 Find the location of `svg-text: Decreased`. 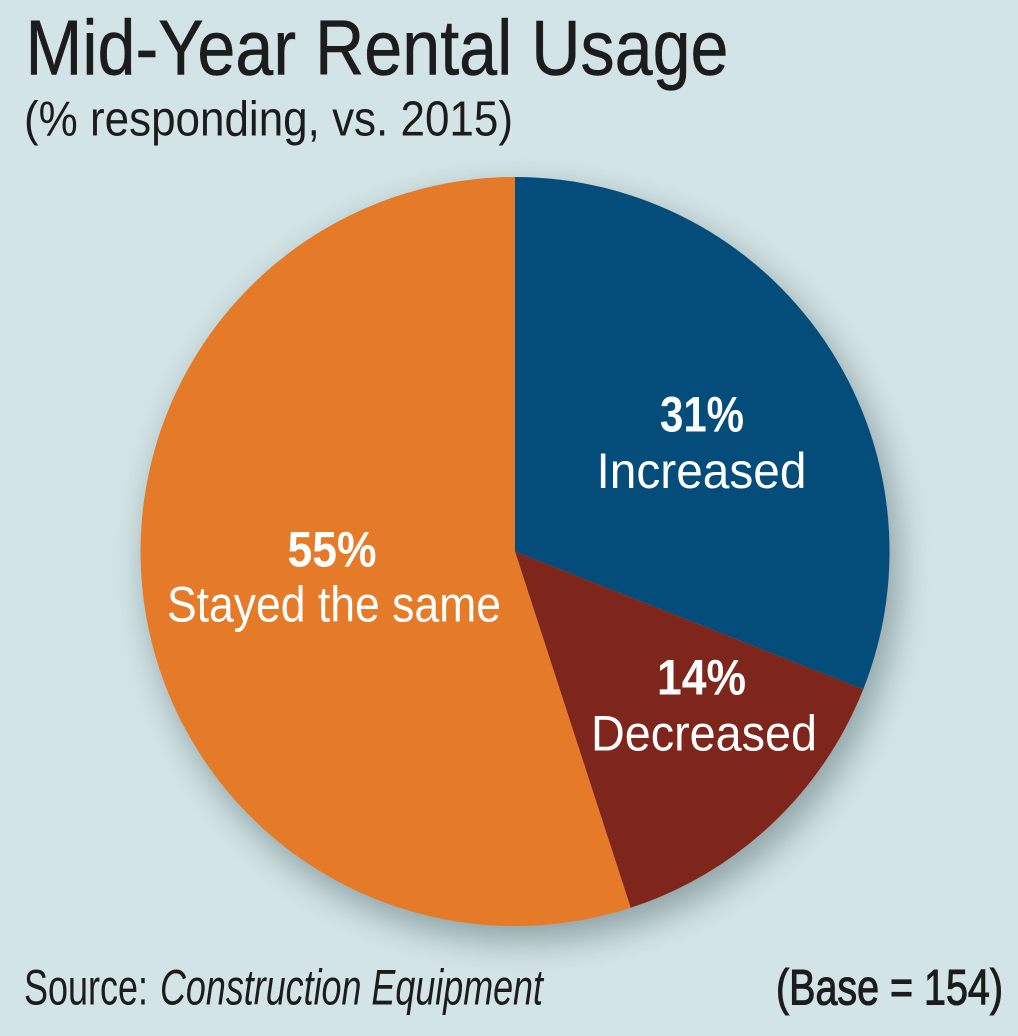

svg-text: Decreased is located at coordinates (704, 733).